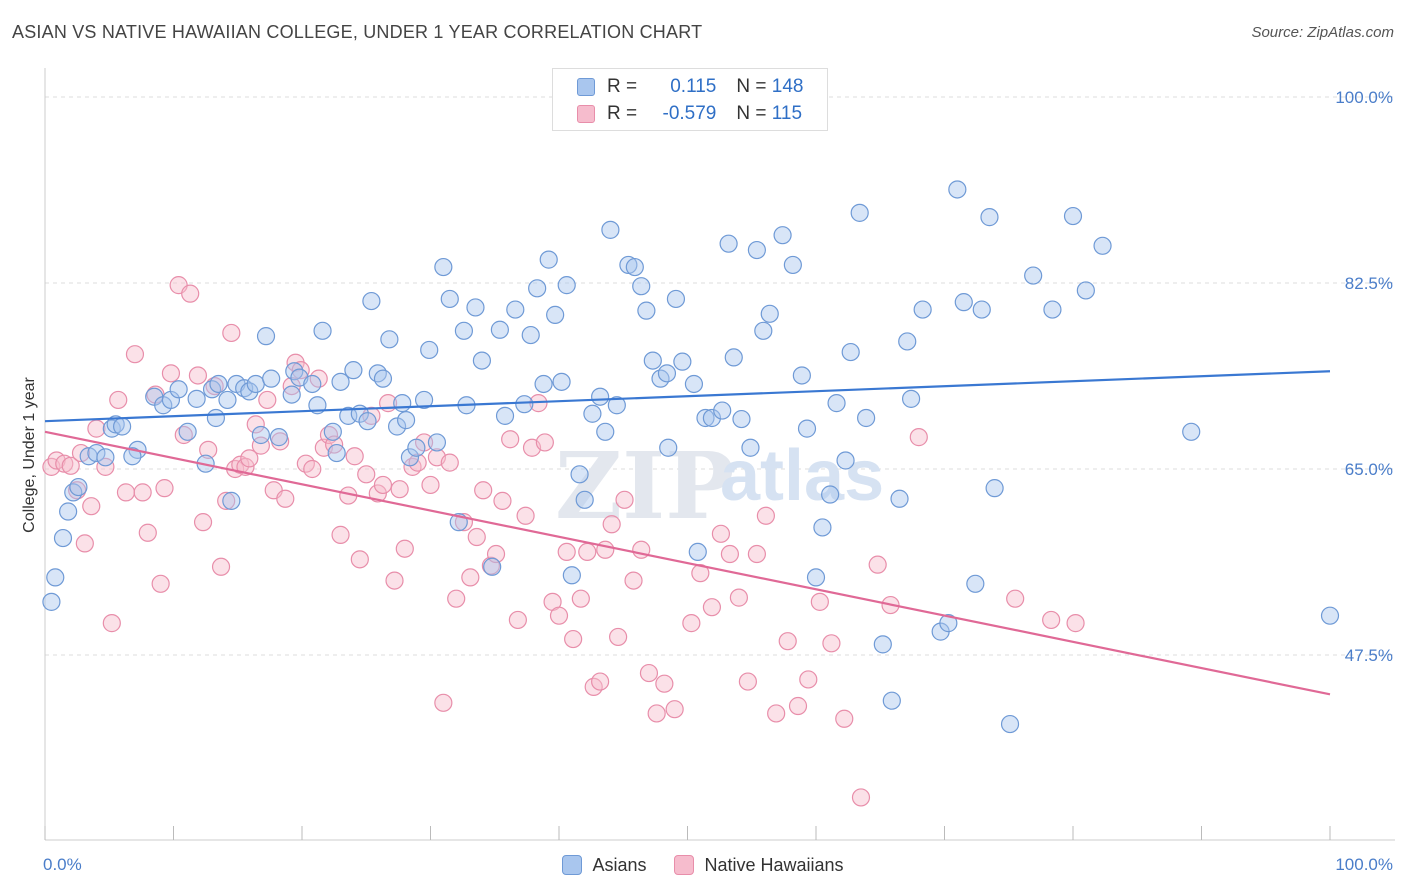  What do you see at coordinates (1322, 32) in the screenshot?
I see `source-credit: Source: ZipAtlas.com` at bounding box center [1322, 32].